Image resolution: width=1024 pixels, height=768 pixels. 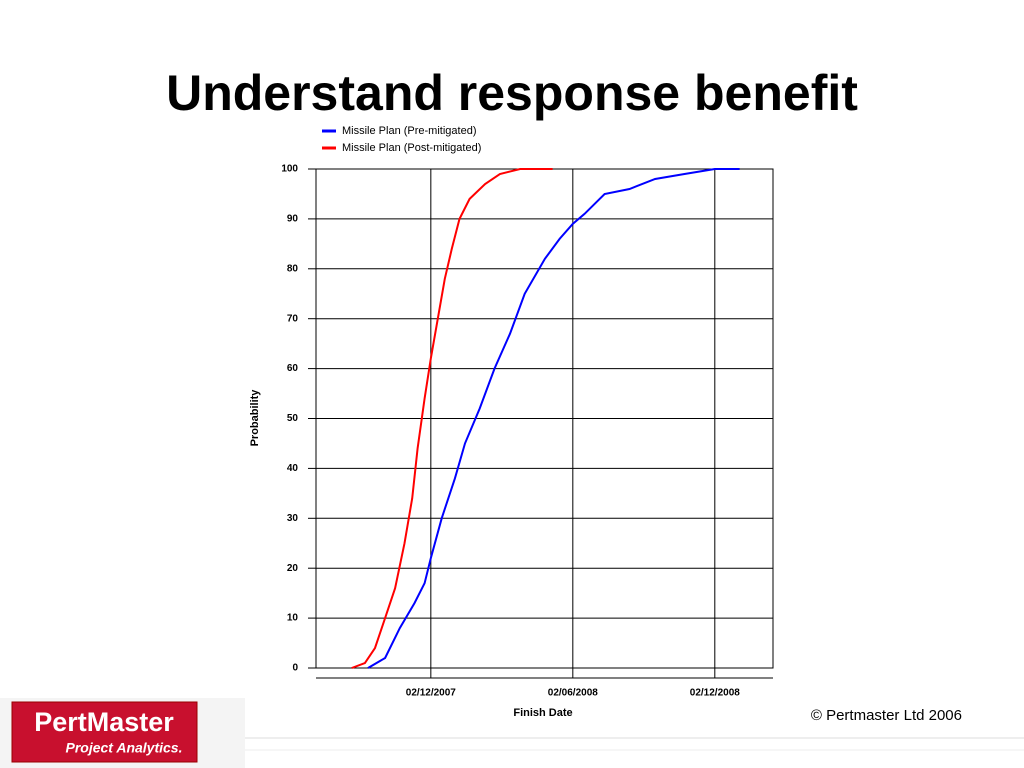 I want to click on x-tick-label: 02/12/2008, so click(x=715, y=693).